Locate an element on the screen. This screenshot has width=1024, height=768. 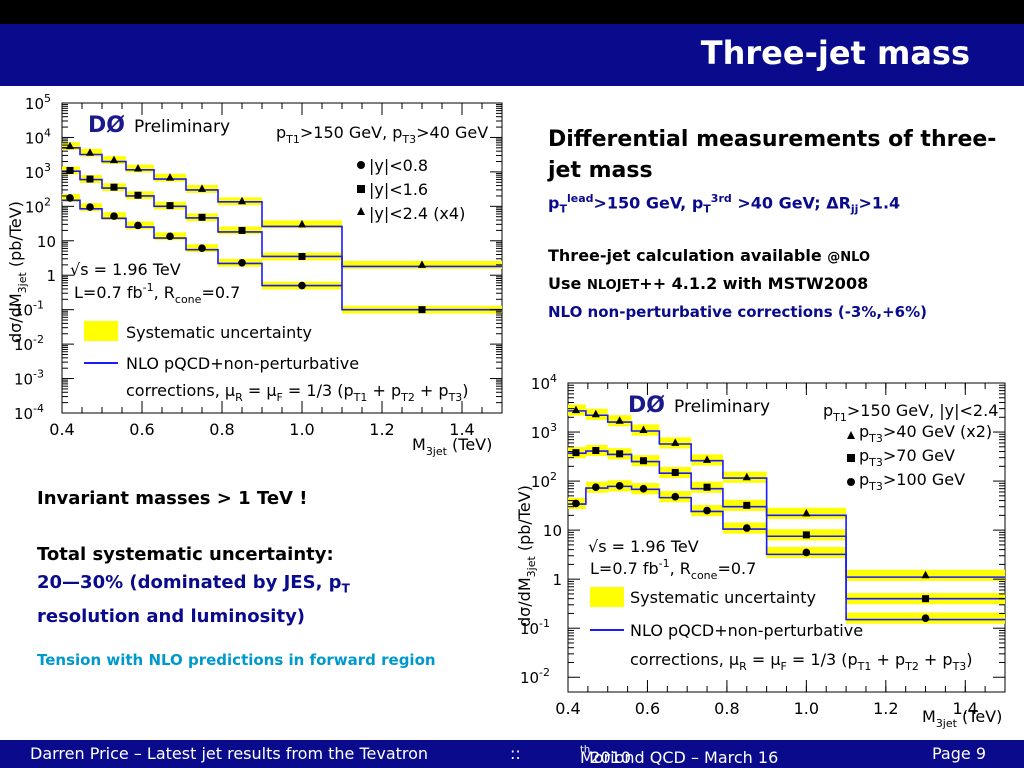
y-tick-label: 10³ is located at coordinates (38, 171).